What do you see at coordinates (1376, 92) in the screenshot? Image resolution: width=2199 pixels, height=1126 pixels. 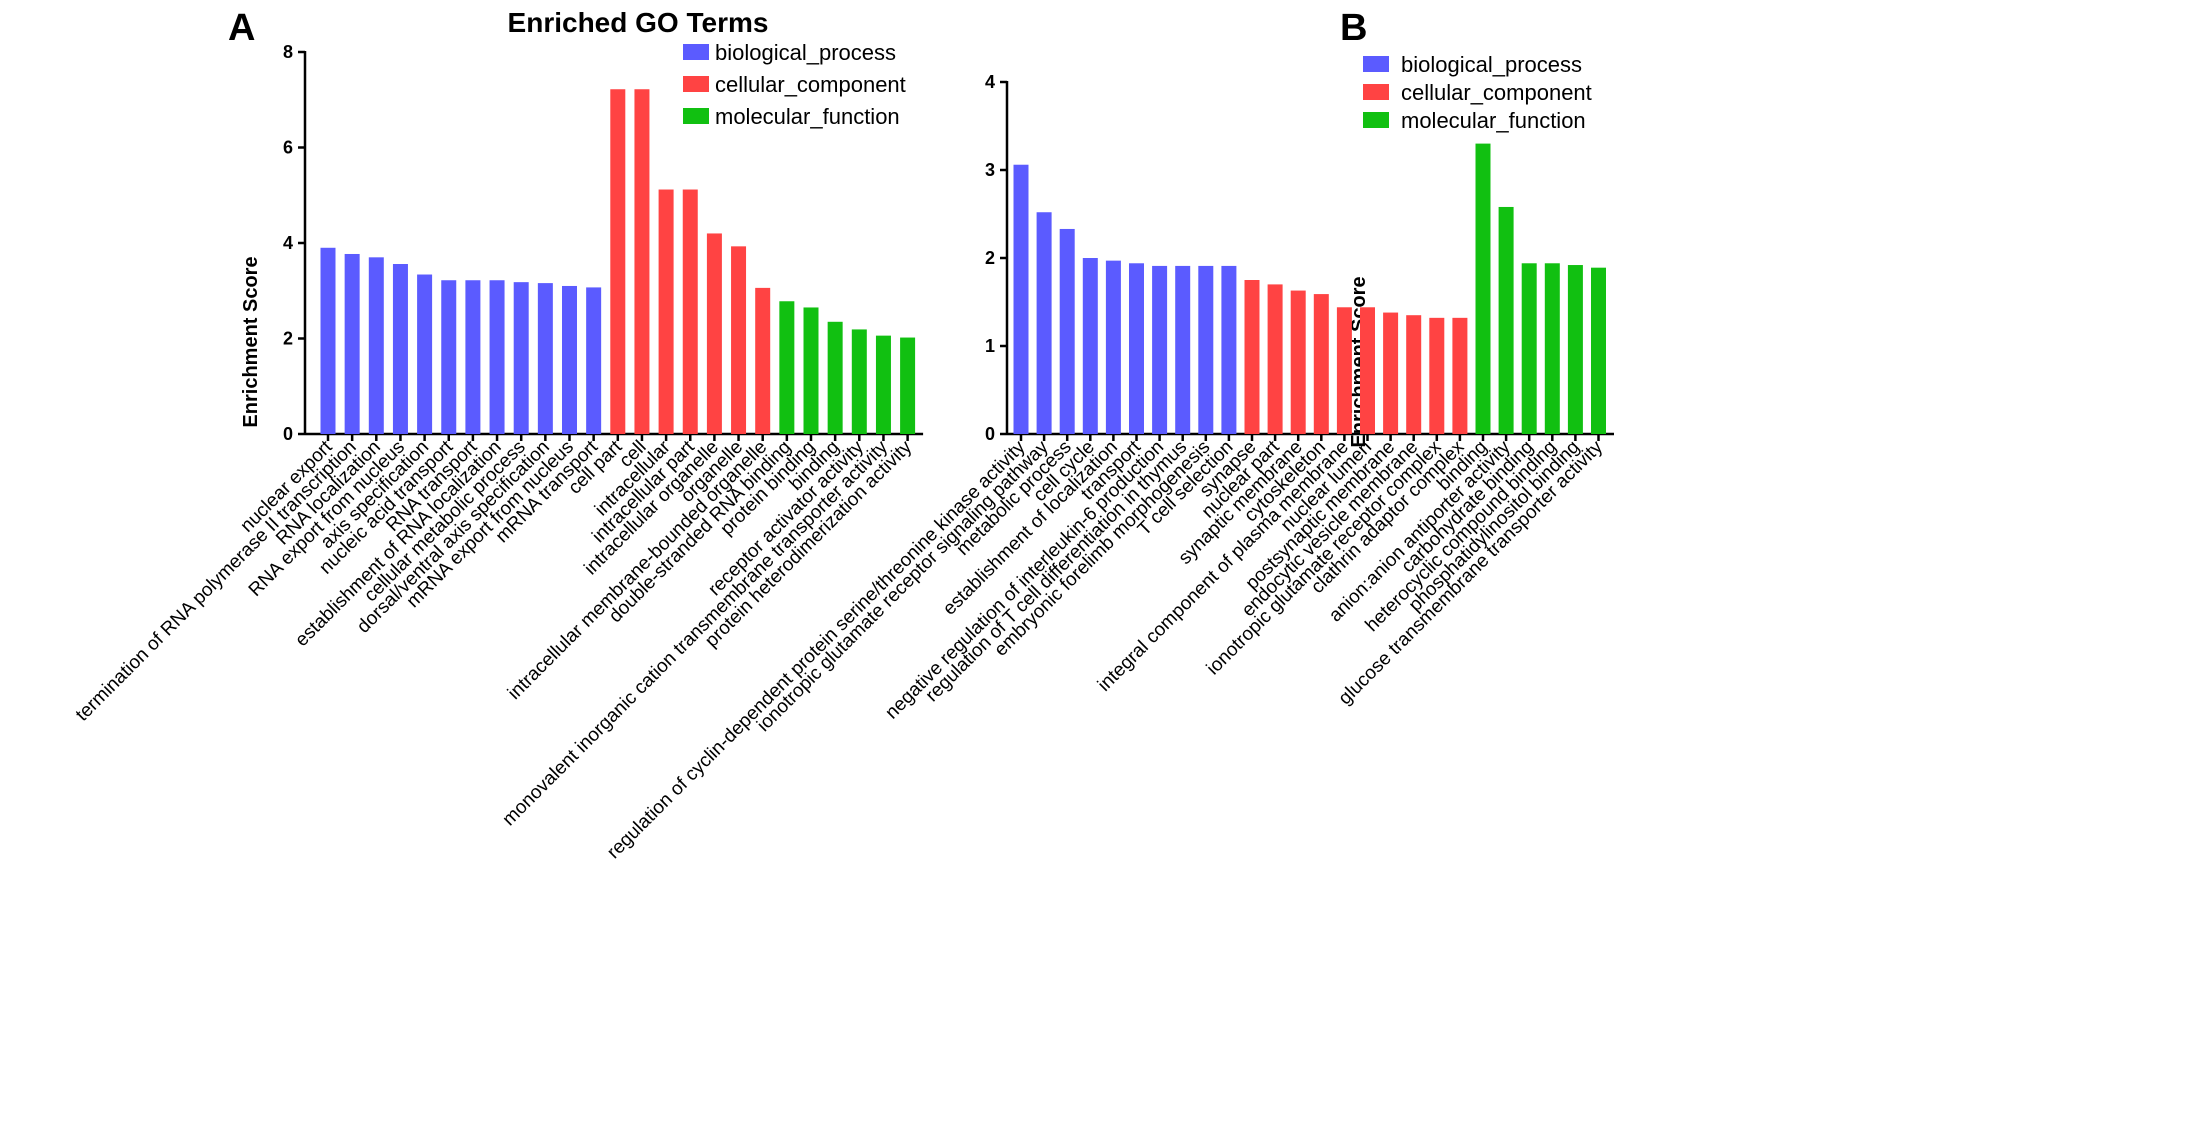 I see `chart-b-legend-swatch-cellular_component` at bounding box center [1376, 92].